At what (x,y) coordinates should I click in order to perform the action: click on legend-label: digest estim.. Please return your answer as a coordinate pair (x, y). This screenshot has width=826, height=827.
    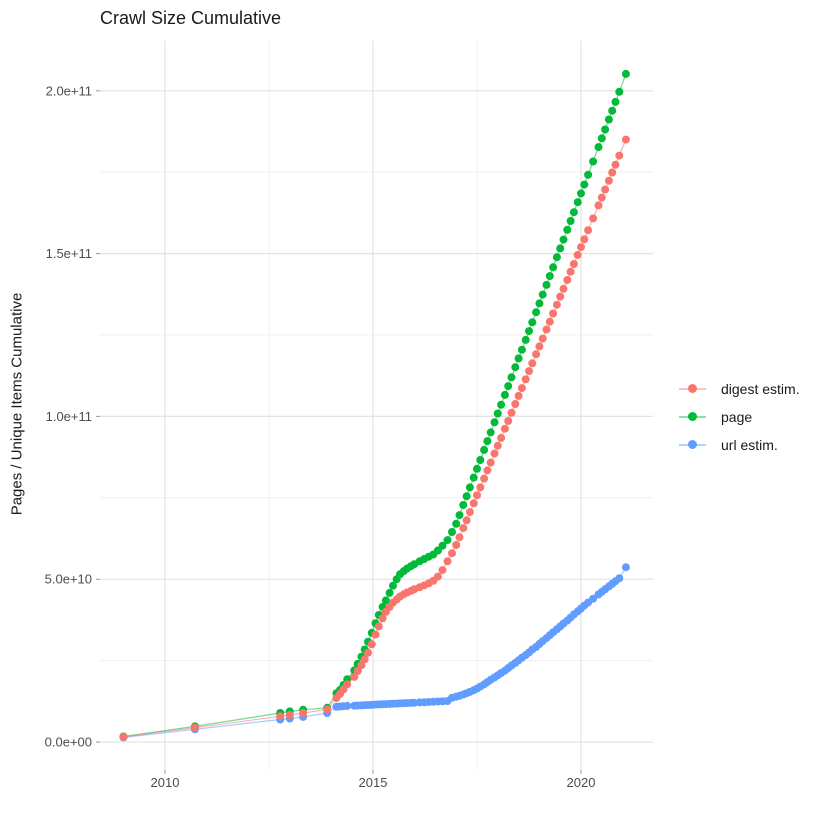
    Looking at the image, I should click on (760, 388).